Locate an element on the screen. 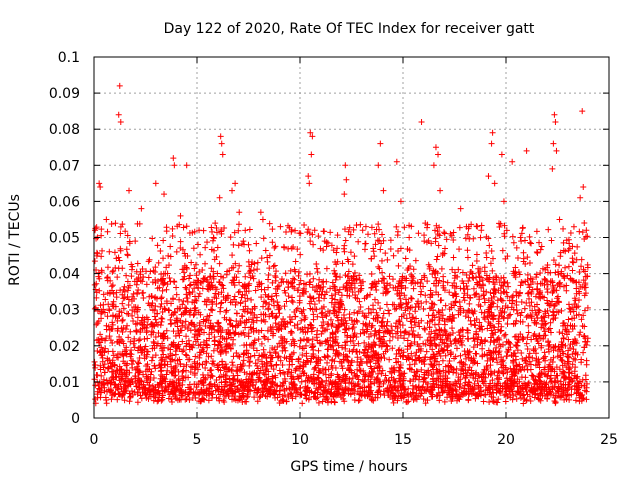 Image resolution: width=640 pixels, height=480 pixels. x-tick-label: 20 is located at coordinates (506, 440).